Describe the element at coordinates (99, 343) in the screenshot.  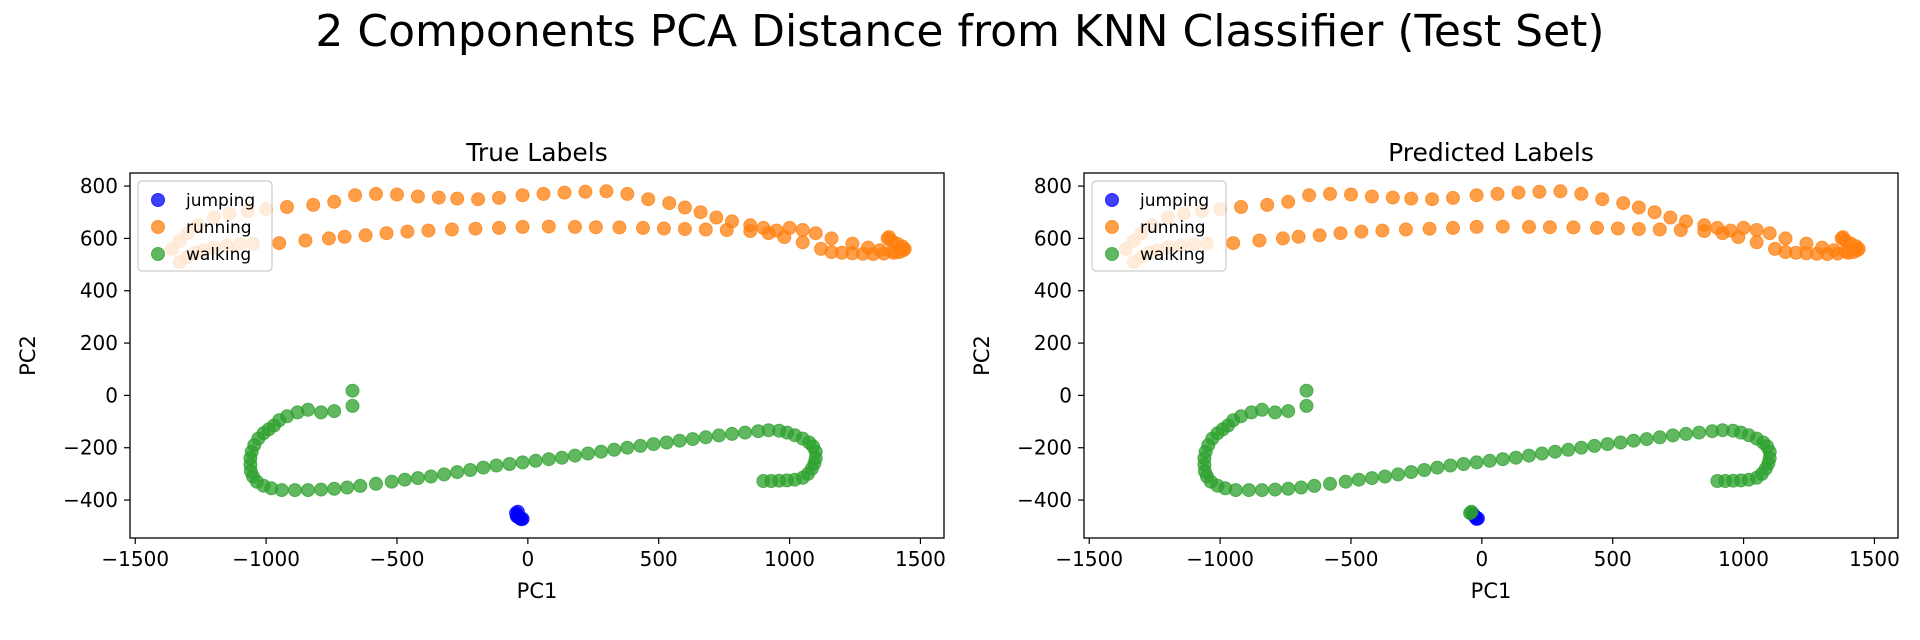
I see `y-tick-label: 200` at that location.